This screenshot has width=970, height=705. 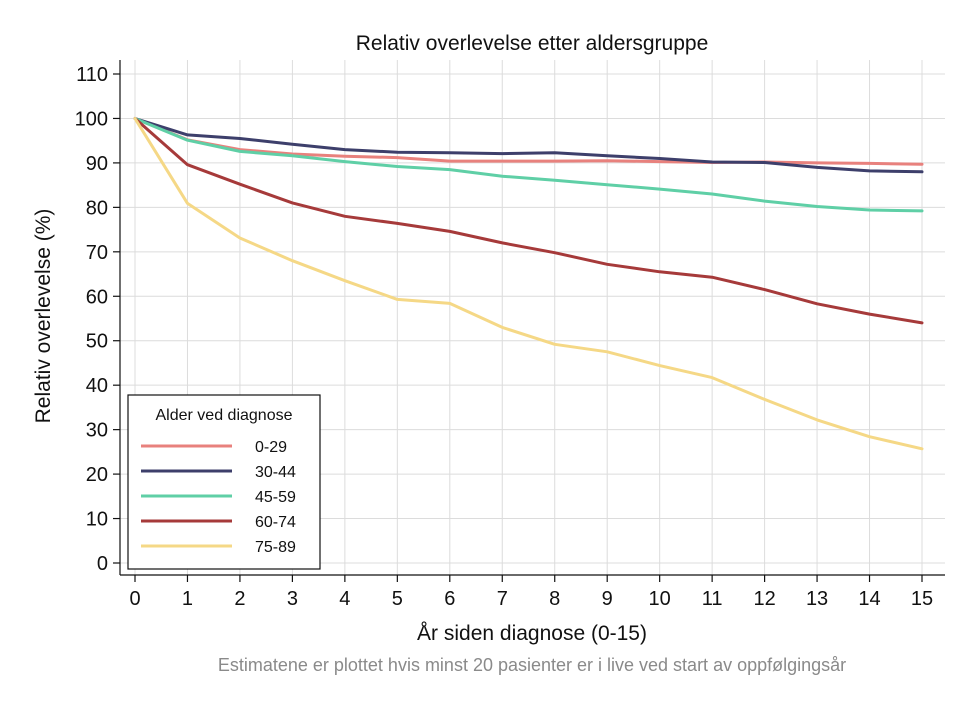 I want to click on y-tick-label: 70, so click(x=97, y=253).